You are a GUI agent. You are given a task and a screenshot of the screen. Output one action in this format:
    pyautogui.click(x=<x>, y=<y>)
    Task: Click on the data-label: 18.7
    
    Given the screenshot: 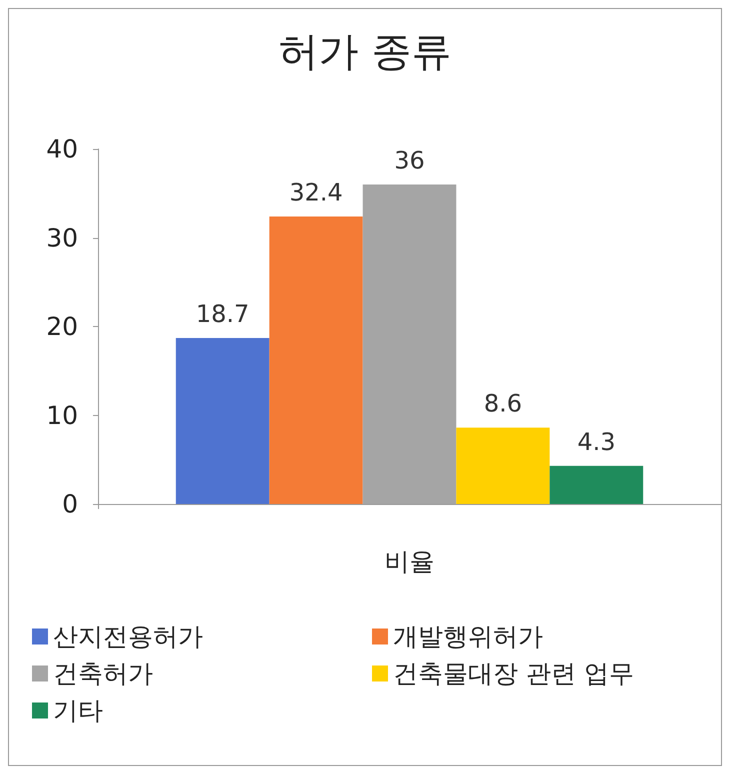 What is the action you would take?
    pyautogui.click(x=223, y=314)
    